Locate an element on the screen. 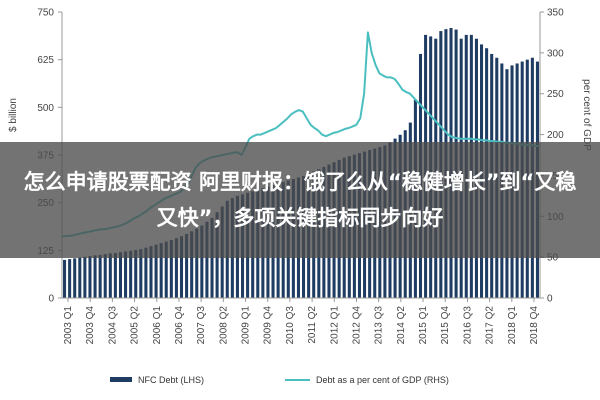 The image size is (600, 400). x-tick-label: 2018 Q4 is located at coordinates (534, 325).